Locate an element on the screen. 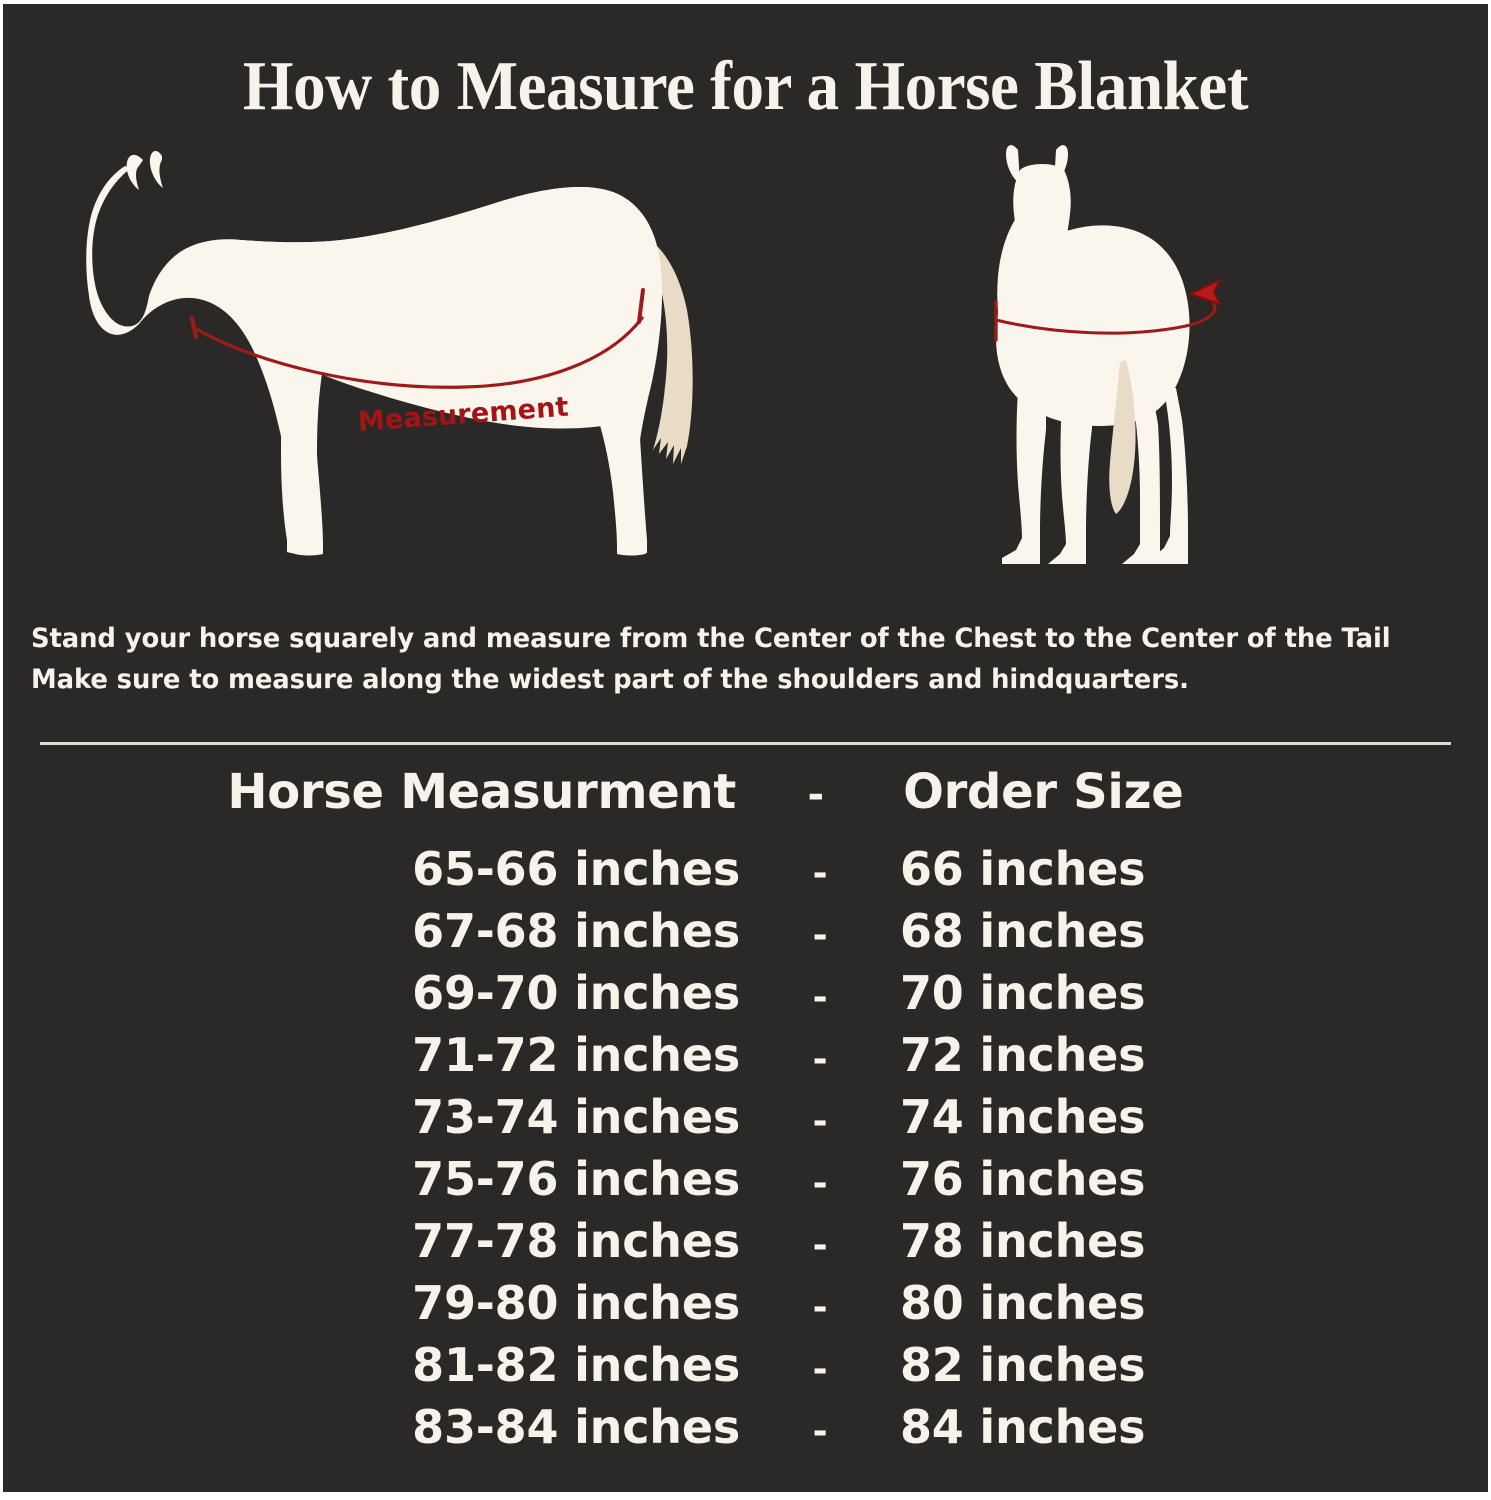  table-row: 75-76 inches - 76 inches is located at coordinates (745, 1183).